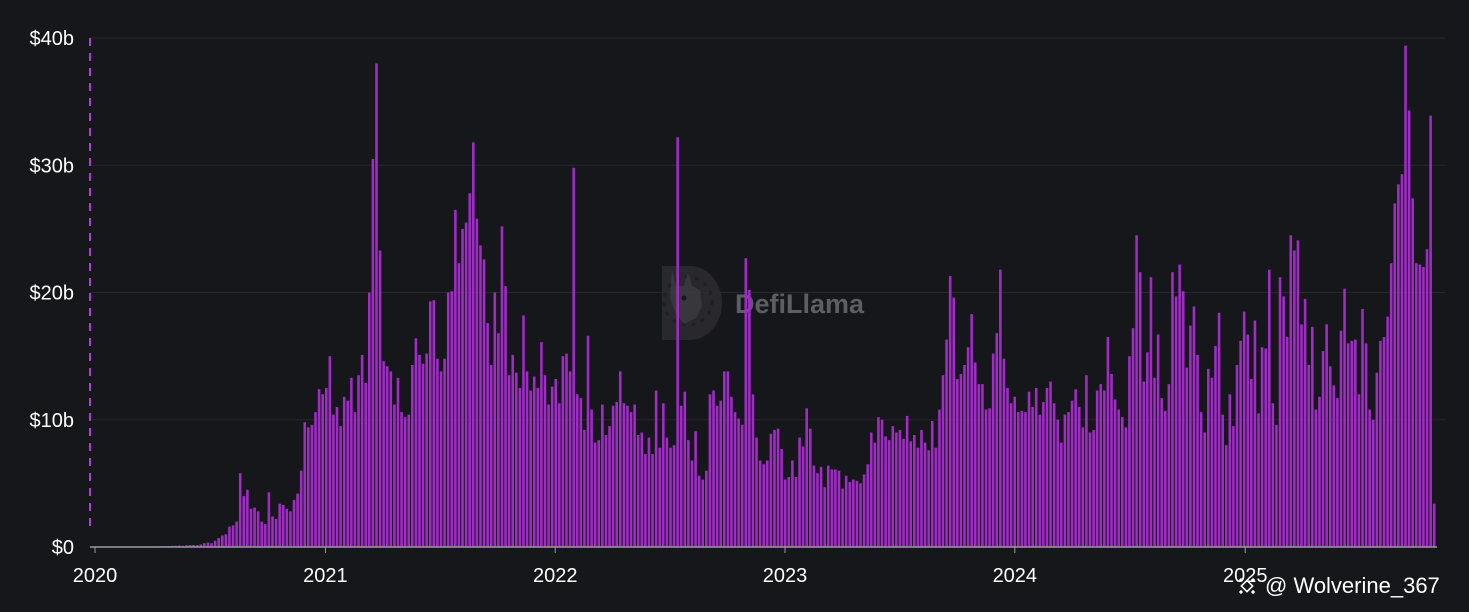 The image size is (1469, 612). What do you see at coordinates (95, 576) in the screenshot?
I see `x-tick-label: 2020` at bounding box center [95, 576].